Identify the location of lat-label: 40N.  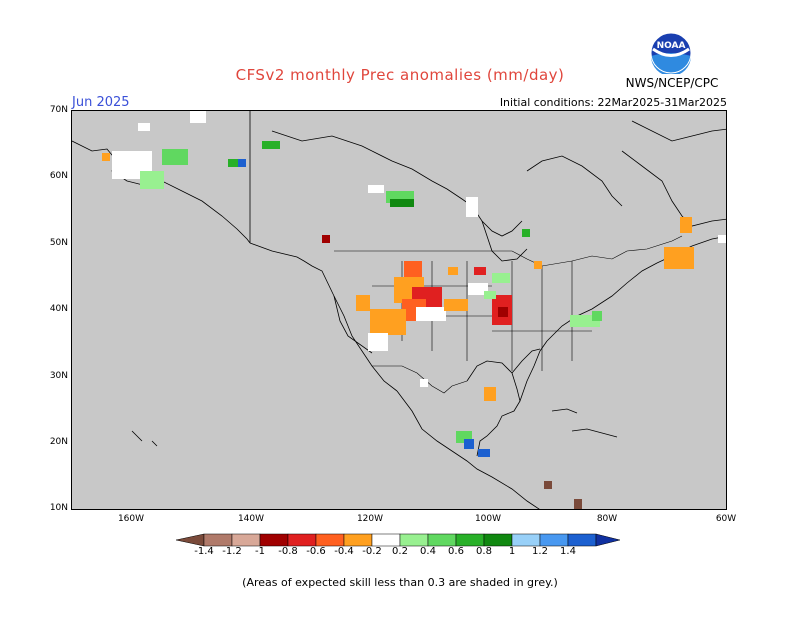
(58, 309).